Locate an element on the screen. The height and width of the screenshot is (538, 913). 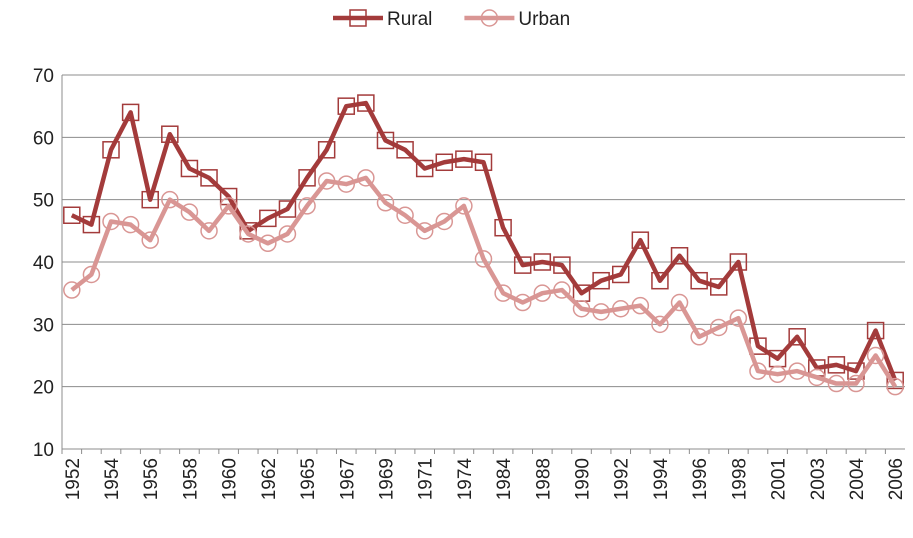
x-tick-label: 1956 is located at coordinates (151, 479).